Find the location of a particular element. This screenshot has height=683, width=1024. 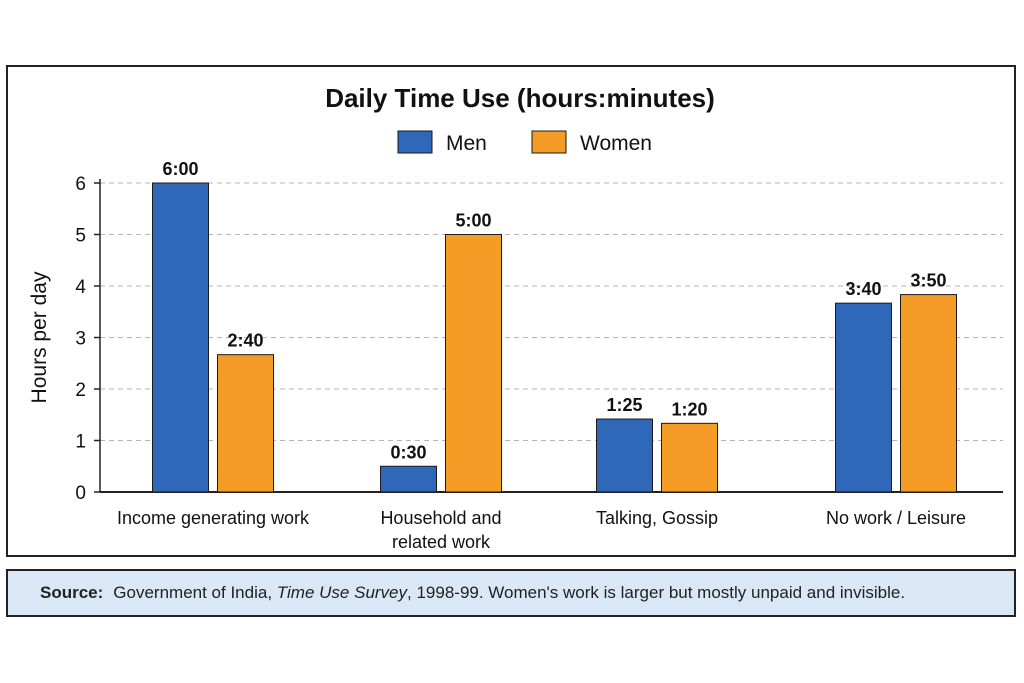

legend-swatch-women is located at coordinates (549, 142).